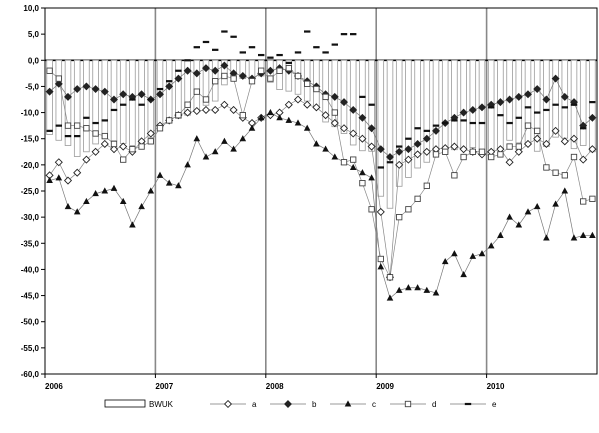  I want to click on x-tick-label: 2008, so click(275, 386).